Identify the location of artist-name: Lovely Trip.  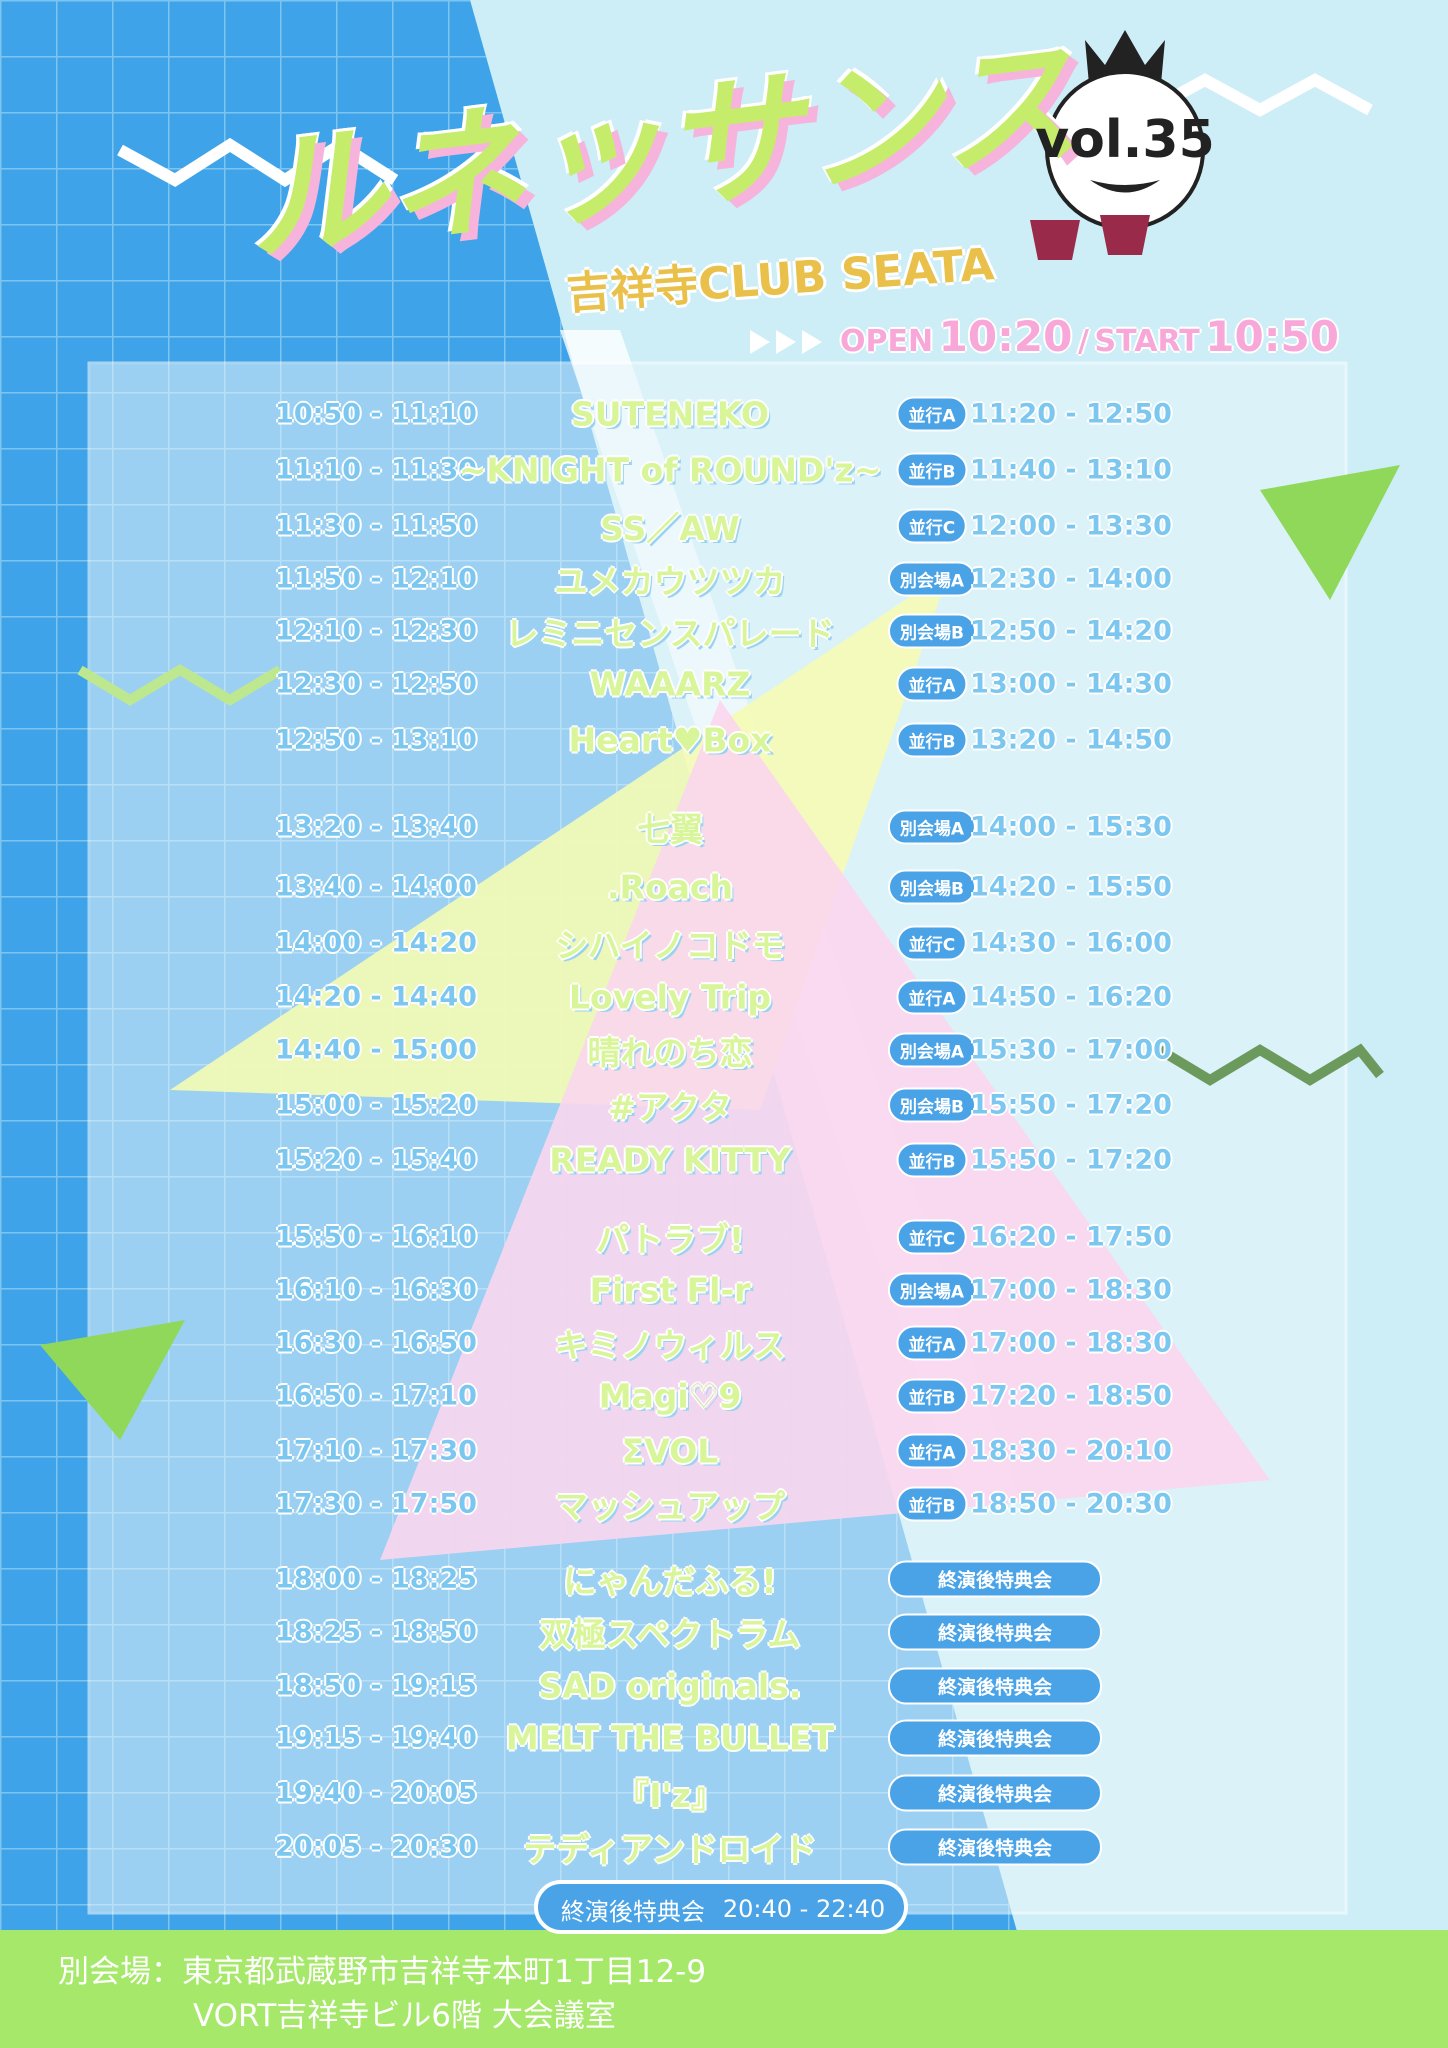
(670, 997).